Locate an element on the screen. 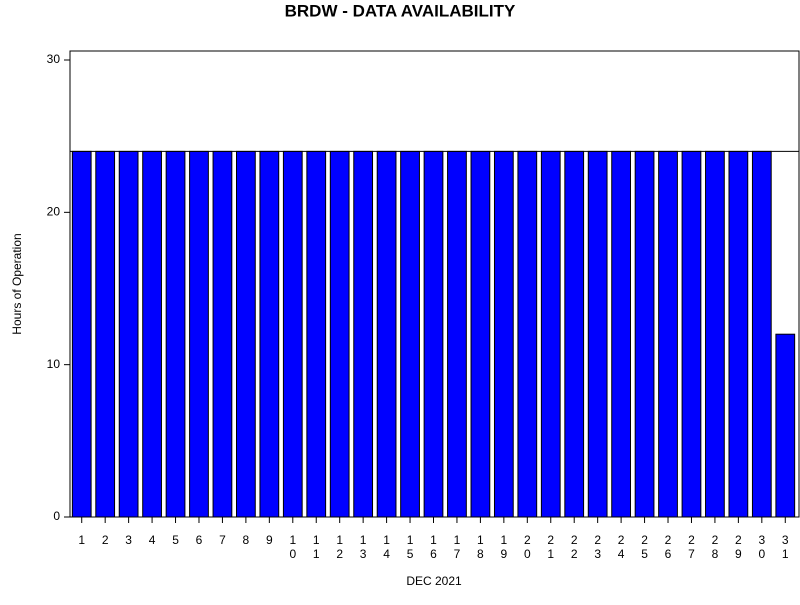  y-tick-label: 0 is located at coordinates (56, 516).